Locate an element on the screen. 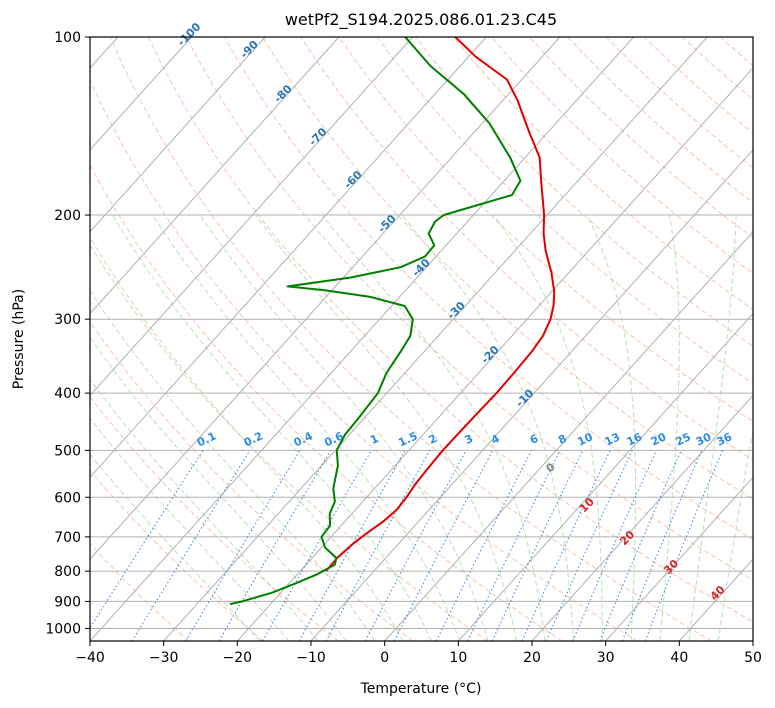 This screenshot has width=775, height=708. isotherm-label: -60 is located at coordinates (352, 179).